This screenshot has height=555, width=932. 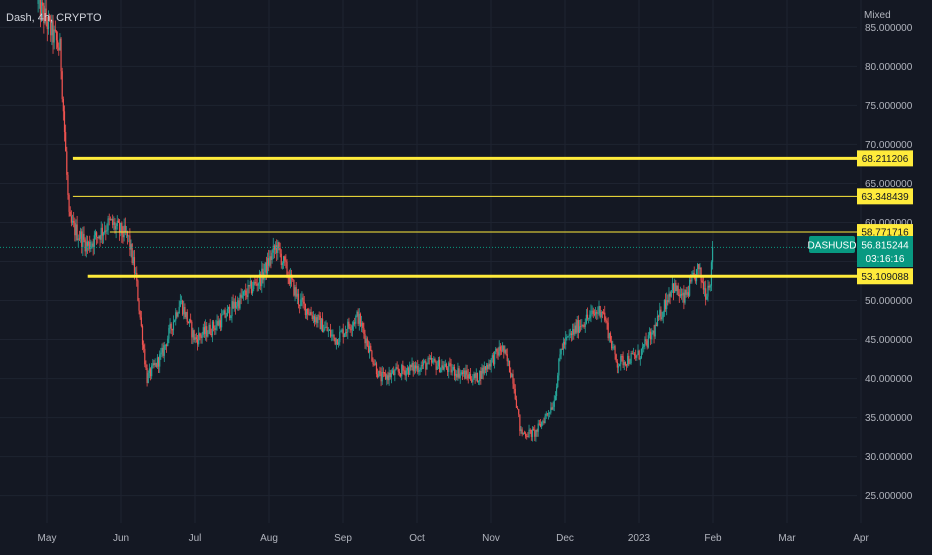 I want to click on scale-mode: Mixed, so click(x=877, y=15).